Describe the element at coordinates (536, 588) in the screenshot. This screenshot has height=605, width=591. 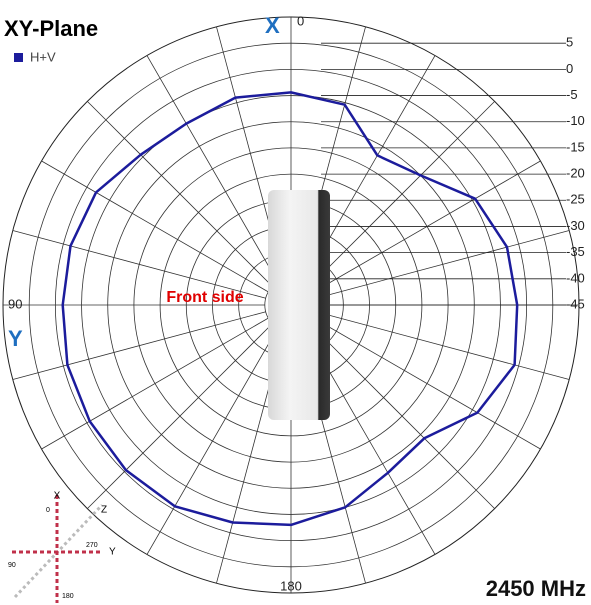
I see `frequency-label: 2450 MHz` at that location.